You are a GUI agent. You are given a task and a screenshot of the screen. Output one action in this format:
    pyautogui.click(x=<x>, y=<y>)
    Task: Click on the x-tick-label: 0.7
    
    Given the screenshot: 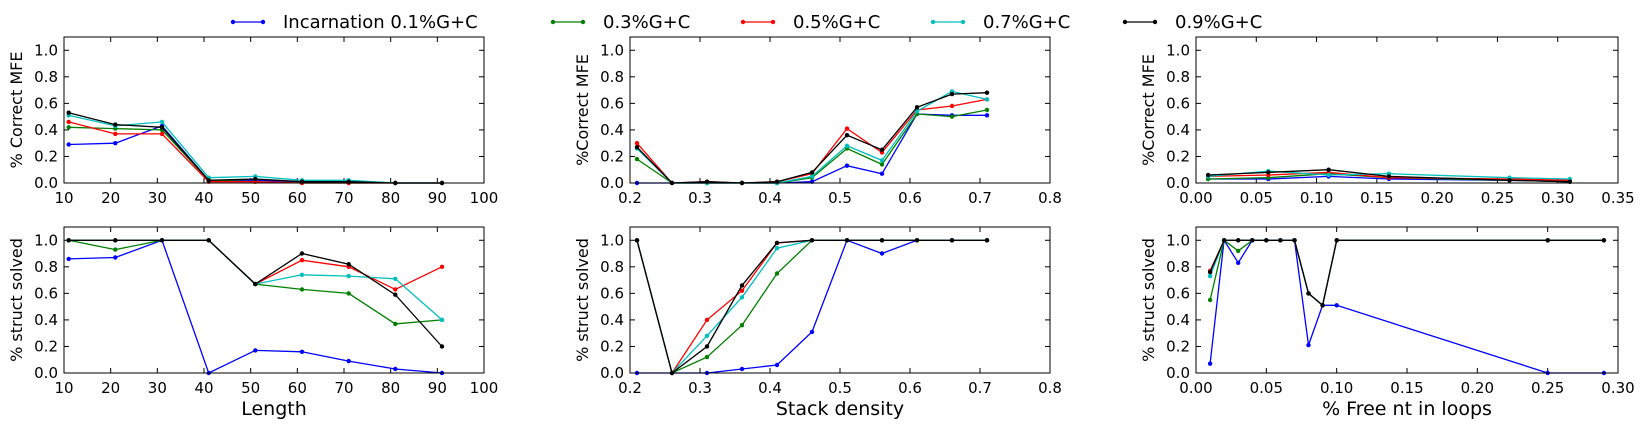 What is the action you would take?
    pyautogui.click(x=980, y=198)
    